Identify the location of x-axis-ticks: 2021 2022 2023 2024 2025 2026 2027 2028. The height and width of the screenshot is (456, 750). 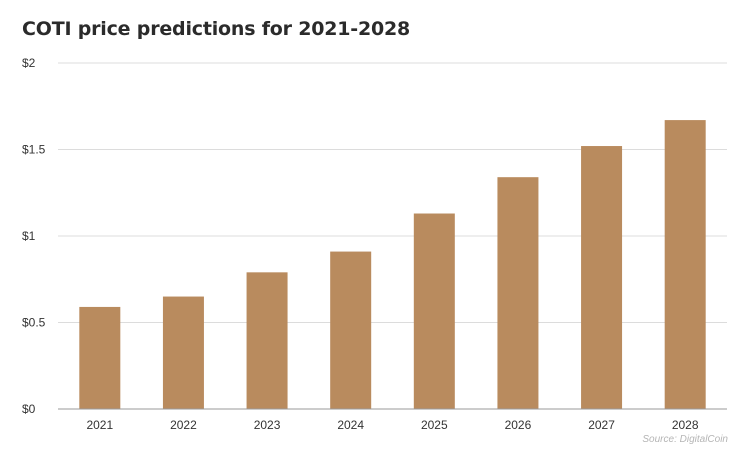
(392, 425).